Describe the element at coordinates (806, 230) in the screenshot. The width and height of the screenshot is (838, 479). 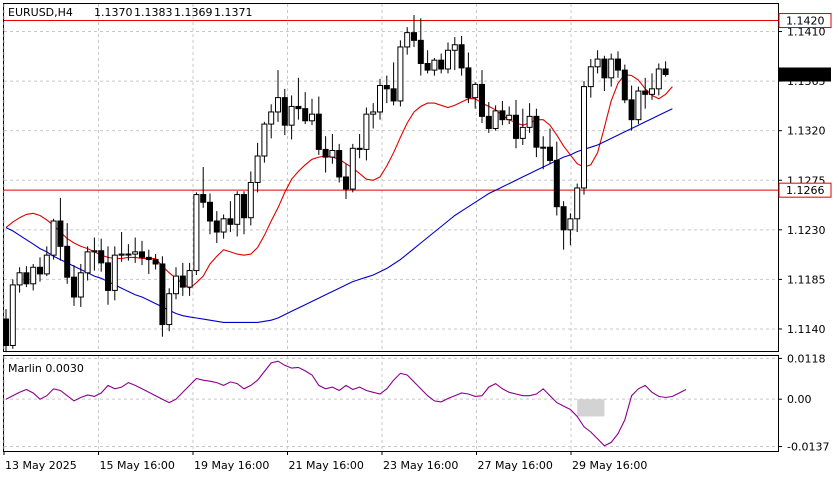
I see `price-tick-label: 1.1230` at that location.